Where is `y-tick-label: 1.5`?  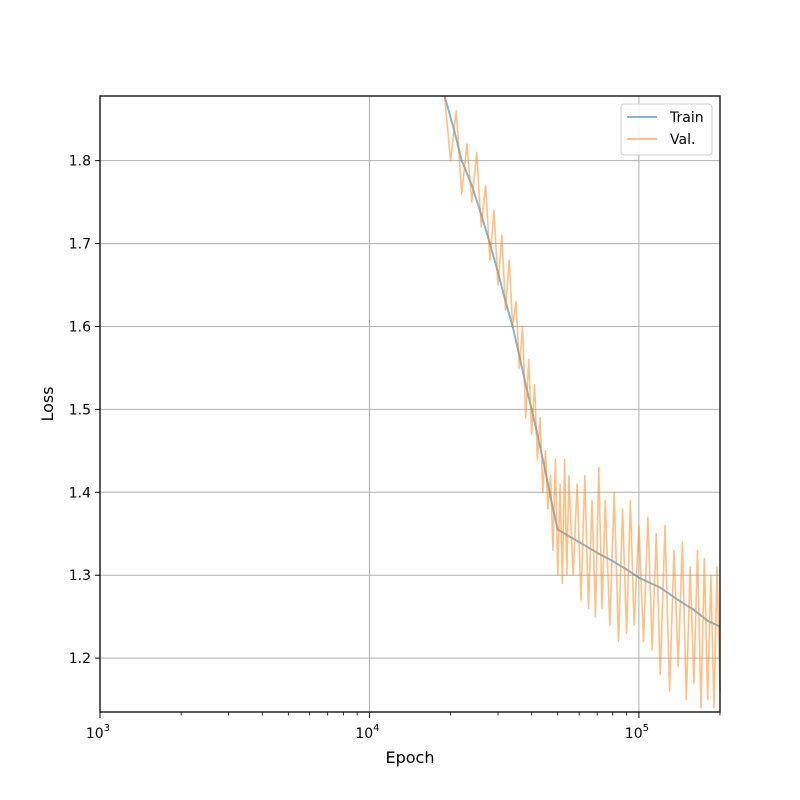 y-tick-label: 1.5 is located at coordinates (80, 410).